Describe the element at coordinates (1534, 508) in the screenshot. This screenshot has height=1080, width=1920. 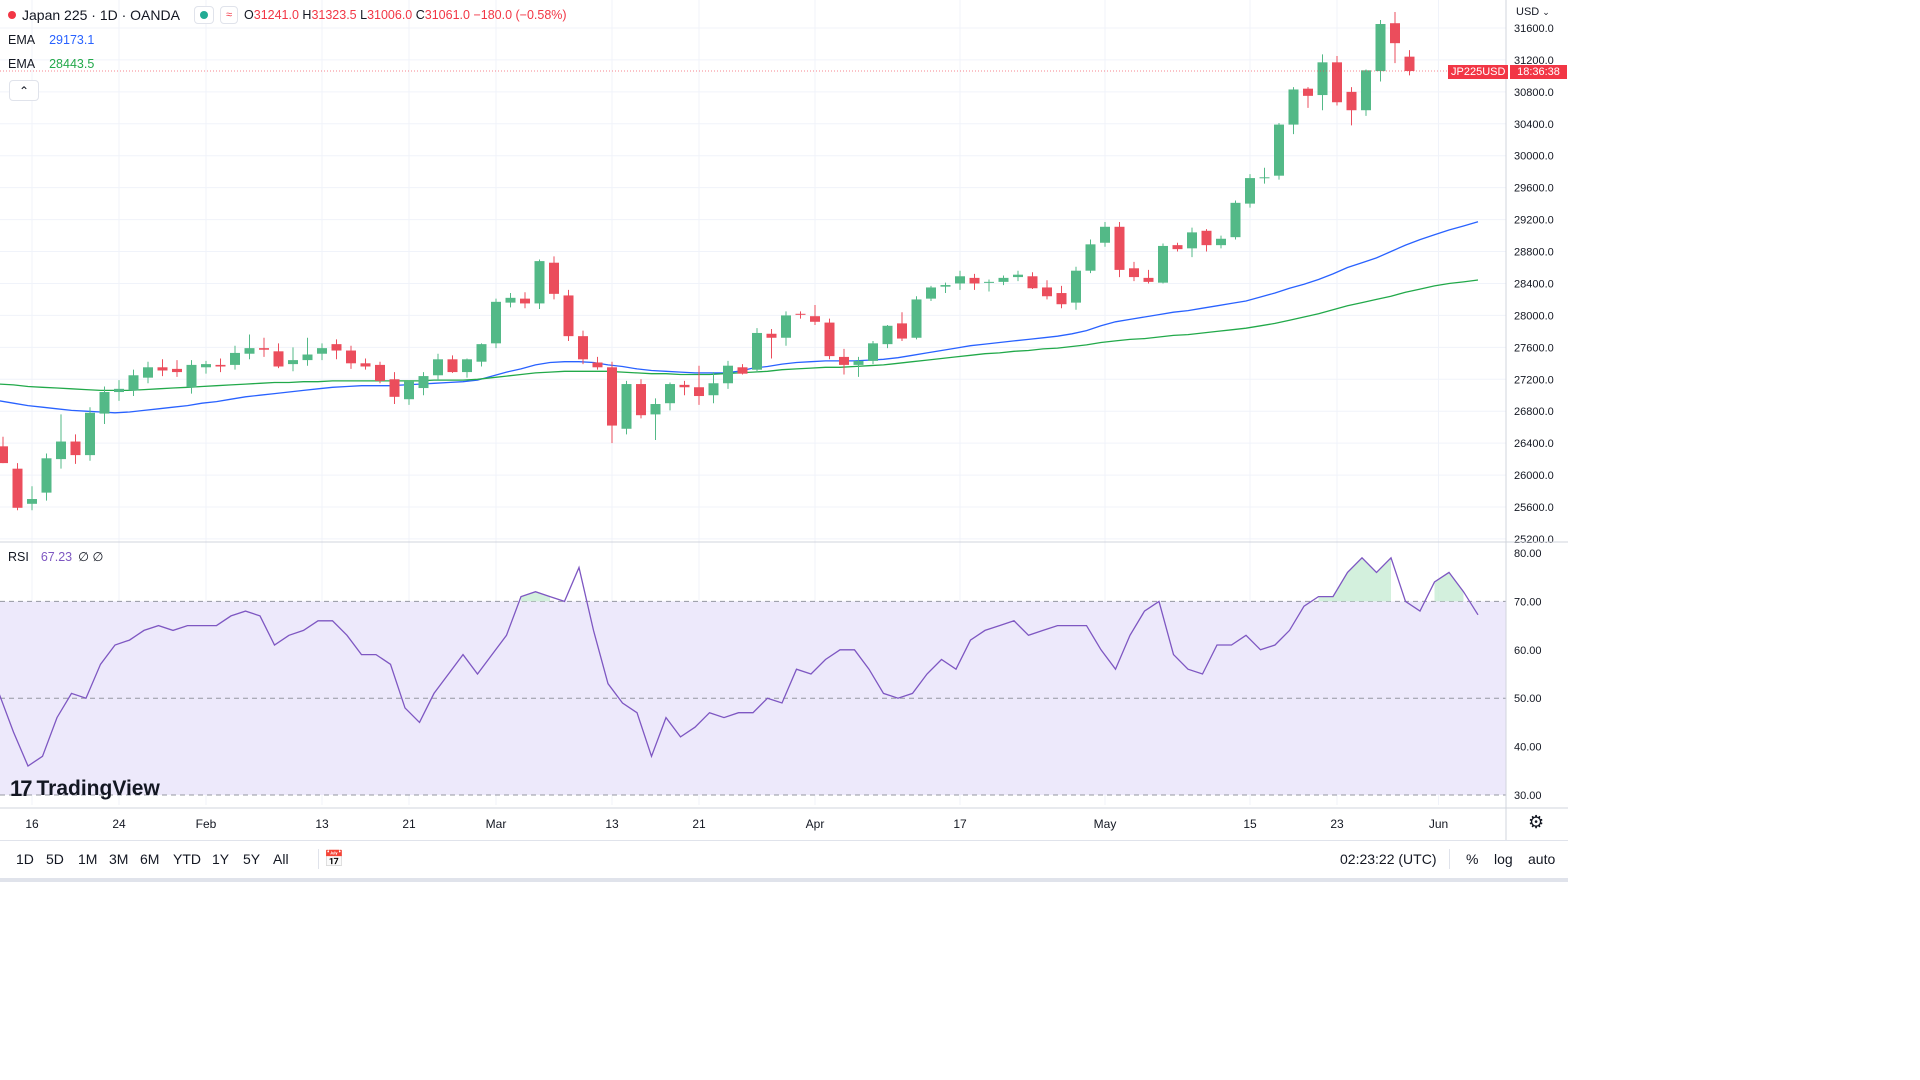
I see `price-tick-label: 25600.0` at that location.